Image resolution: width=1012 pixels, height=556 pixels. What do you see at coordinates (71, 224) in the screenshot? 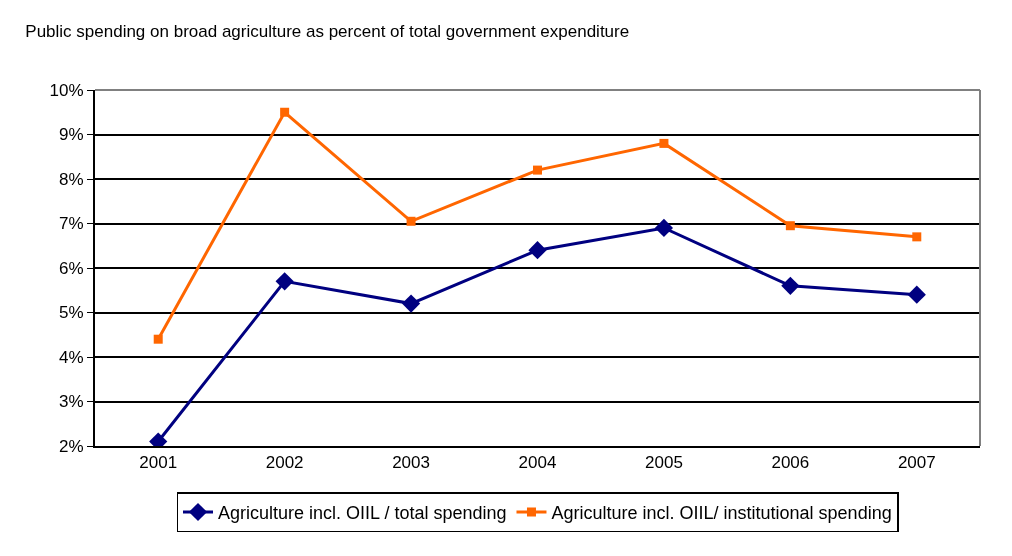
I see `y-tick-label: 7%` at bounding box center [71, 224].